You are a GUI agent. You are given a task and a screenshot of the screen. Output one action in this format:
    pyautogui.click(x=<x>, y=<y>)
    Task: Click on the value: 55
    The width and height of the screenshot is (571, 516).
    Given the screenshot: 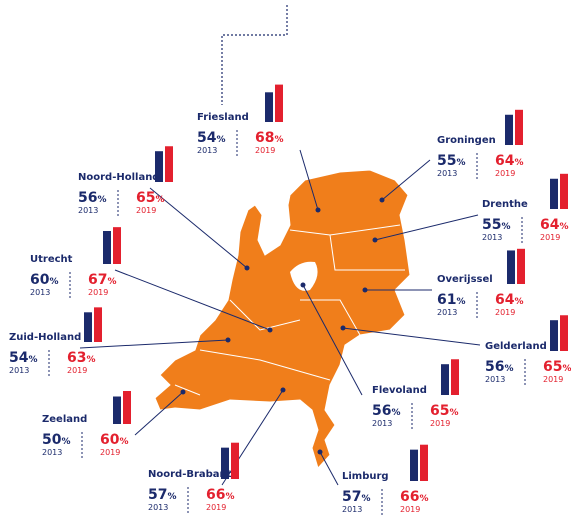 What is the action you would take?
    pyautogui.click(x=491, y=225)
    